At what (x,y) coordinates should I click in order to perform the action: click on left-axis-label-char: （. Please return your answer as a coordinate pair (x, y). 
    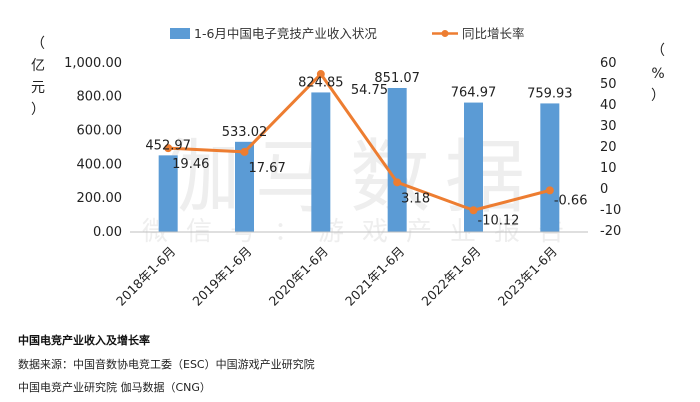
    Looking at the image, I should click on (38, 44).